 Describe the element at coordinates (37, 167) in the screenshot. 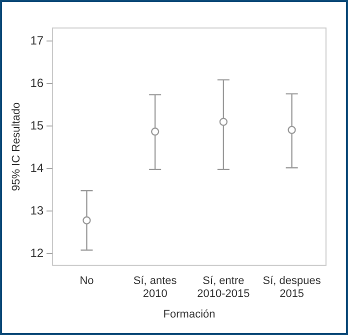

I see `y-tick-label: 14` at that location.